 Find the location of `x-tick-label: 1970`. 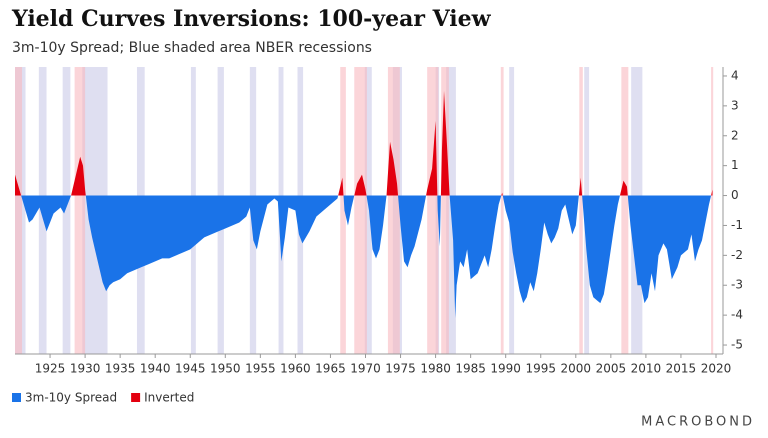

x-tick-label: 1970 is located at coordinates (365, 369).